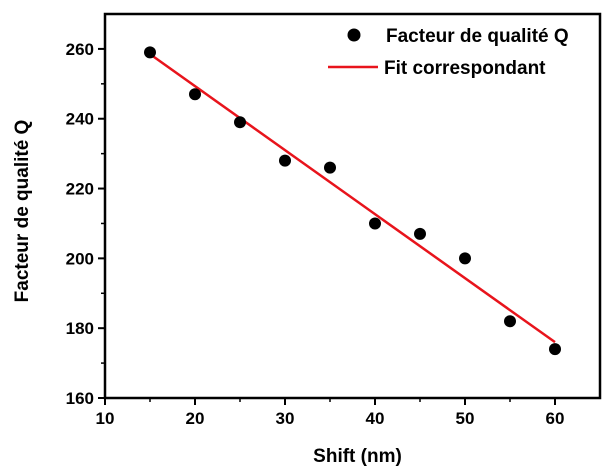  I want to click on y-tick-label: 240, so click(80, 119).